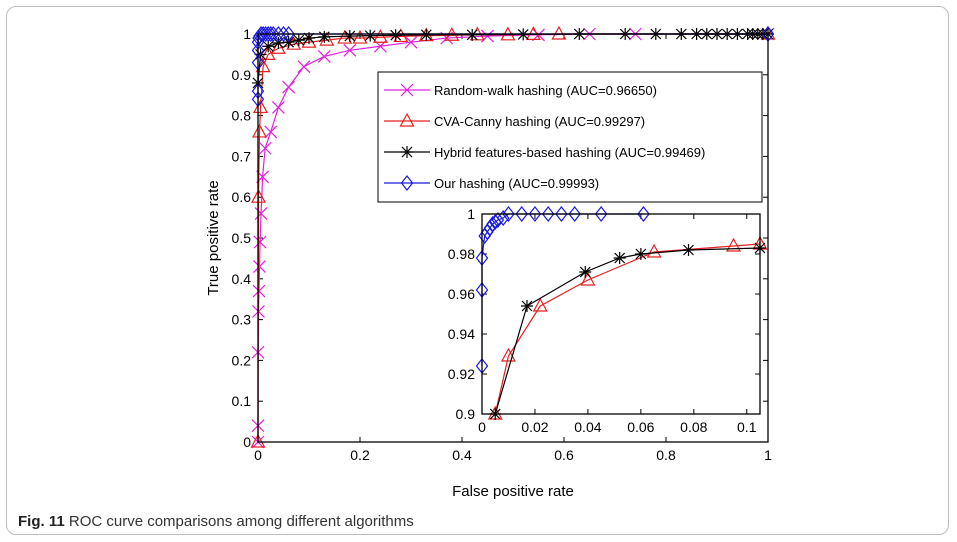 The image size is (957, 542). What do you see at coordinates (471, 214) in the screenshot?
I see `inset-ytick-label: 1` at bounding box center [471, 214].